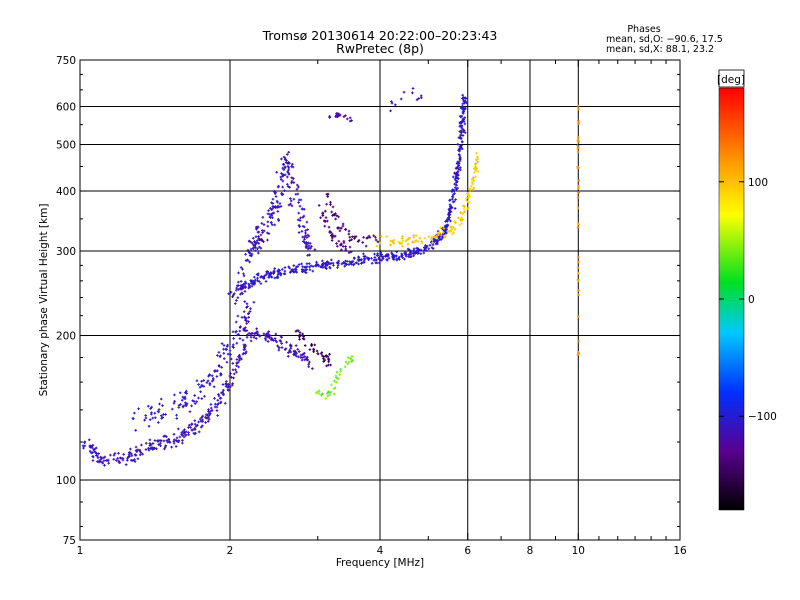  I want to click on colorbar-tick-label: 0, so click(751, 300).